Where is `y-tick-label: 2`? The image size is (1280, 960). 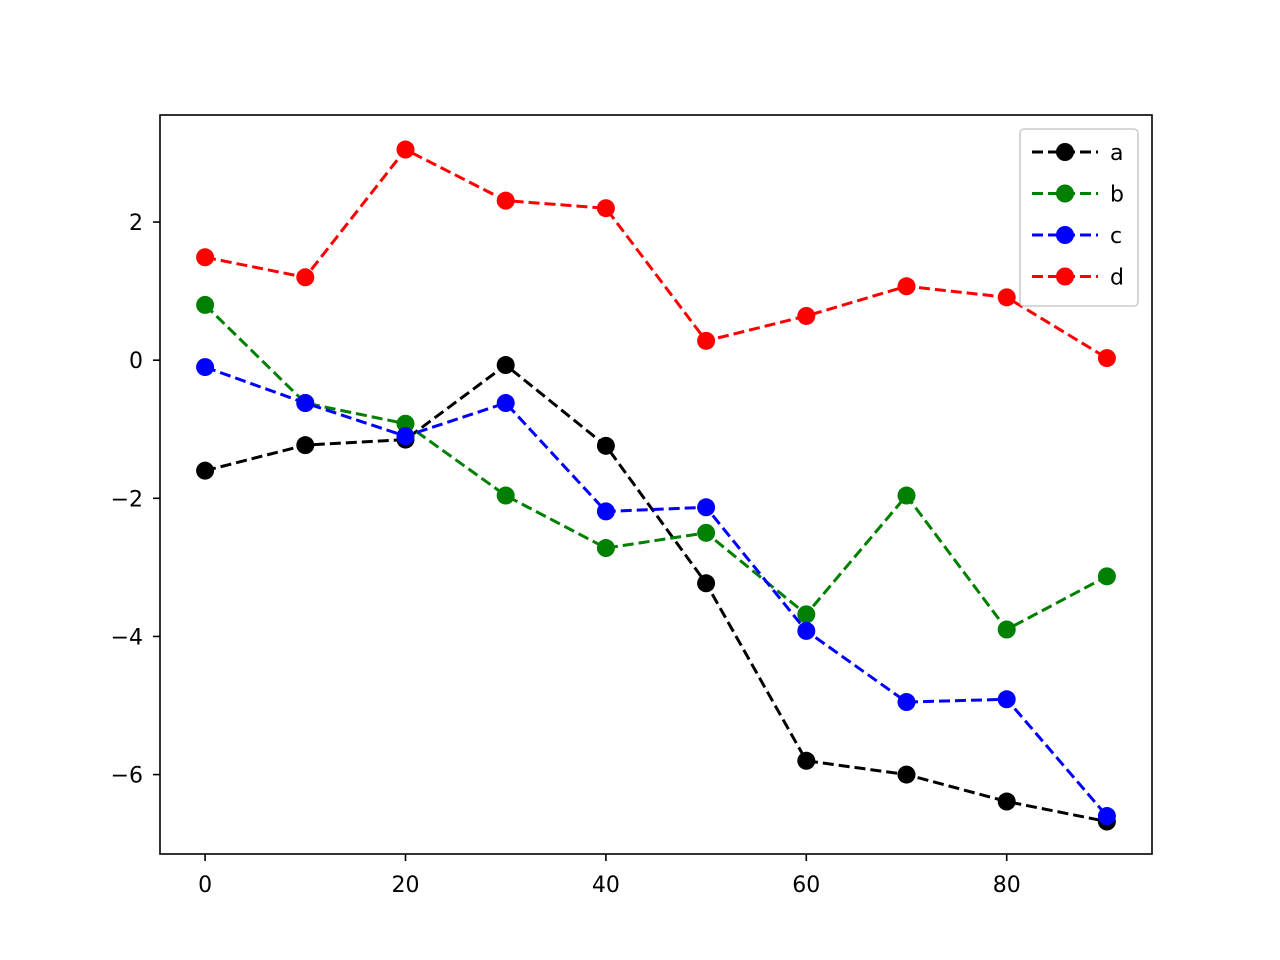 y-tick-label: 2 is located at coordinates (136, 223).